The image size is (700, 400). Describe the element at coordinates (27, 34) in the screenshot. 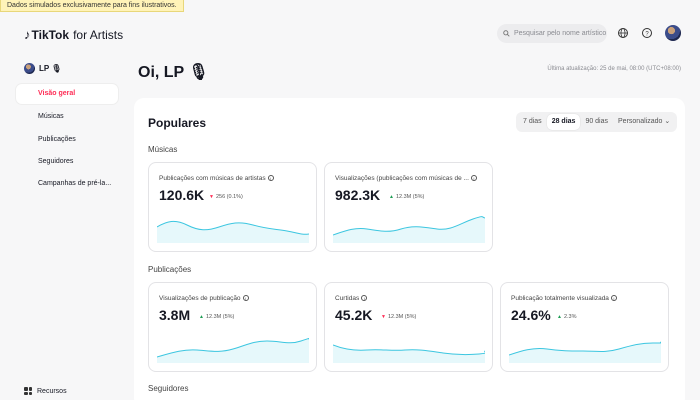

I see `tiktok-note-icon: ♪` at that location.